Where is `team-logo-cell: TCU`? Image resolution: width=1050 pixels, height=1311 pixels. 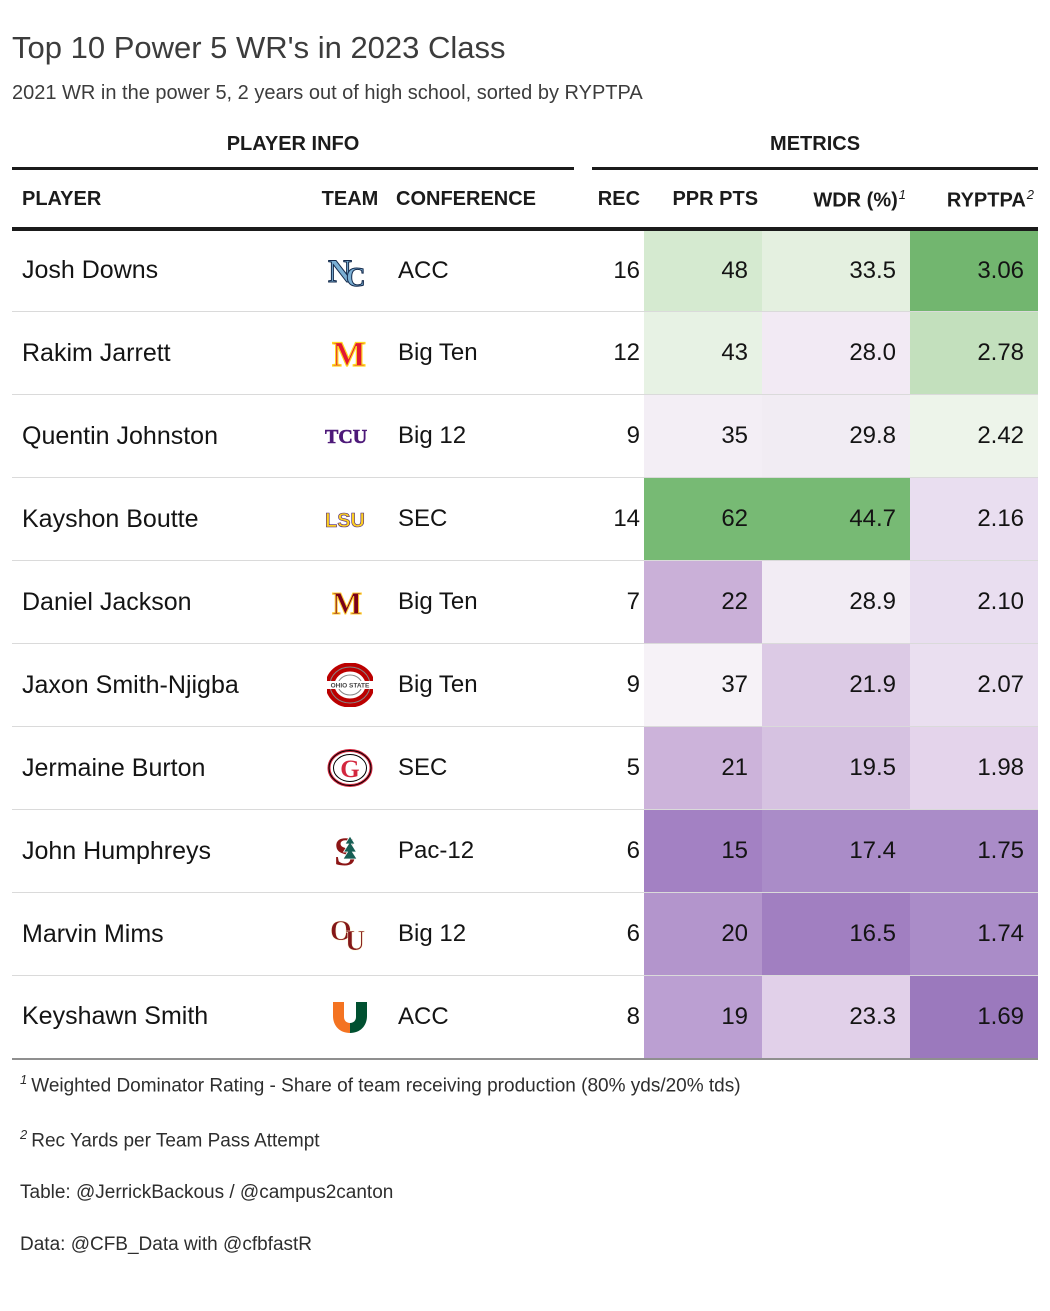
team-logo-cell: TCU is located at coordinates (350, 436).